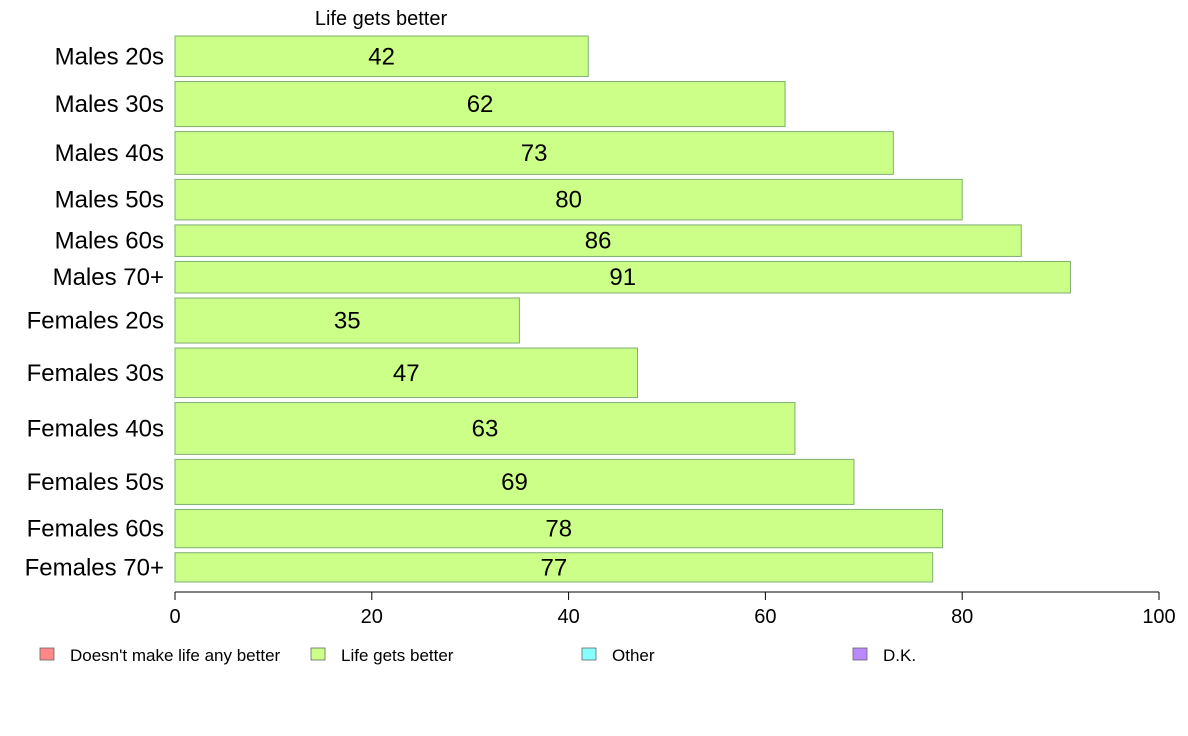 Image resolution: width=1188 pixels, height=736 pixels. I want to click on value-label: 35, so click(347, 321).